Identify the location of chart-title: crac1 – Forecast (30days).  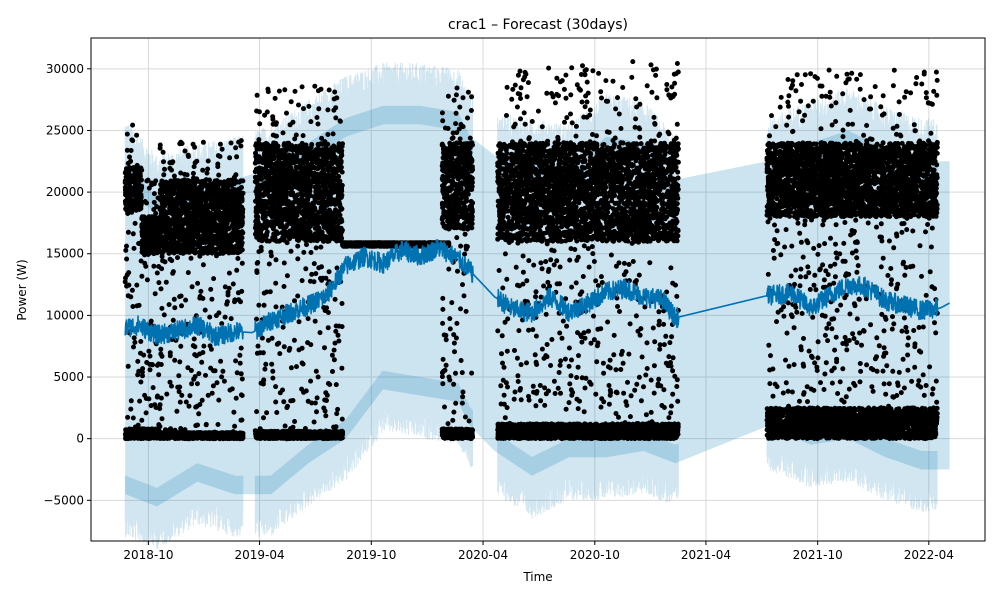
(538, 25).